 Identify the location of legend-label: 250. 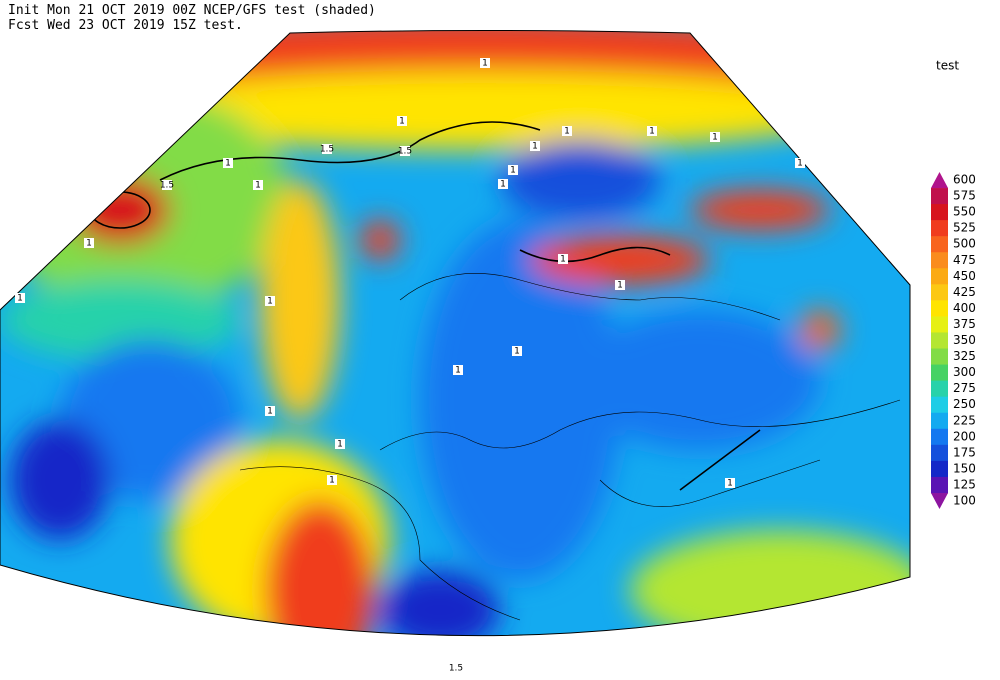
(964, 404).